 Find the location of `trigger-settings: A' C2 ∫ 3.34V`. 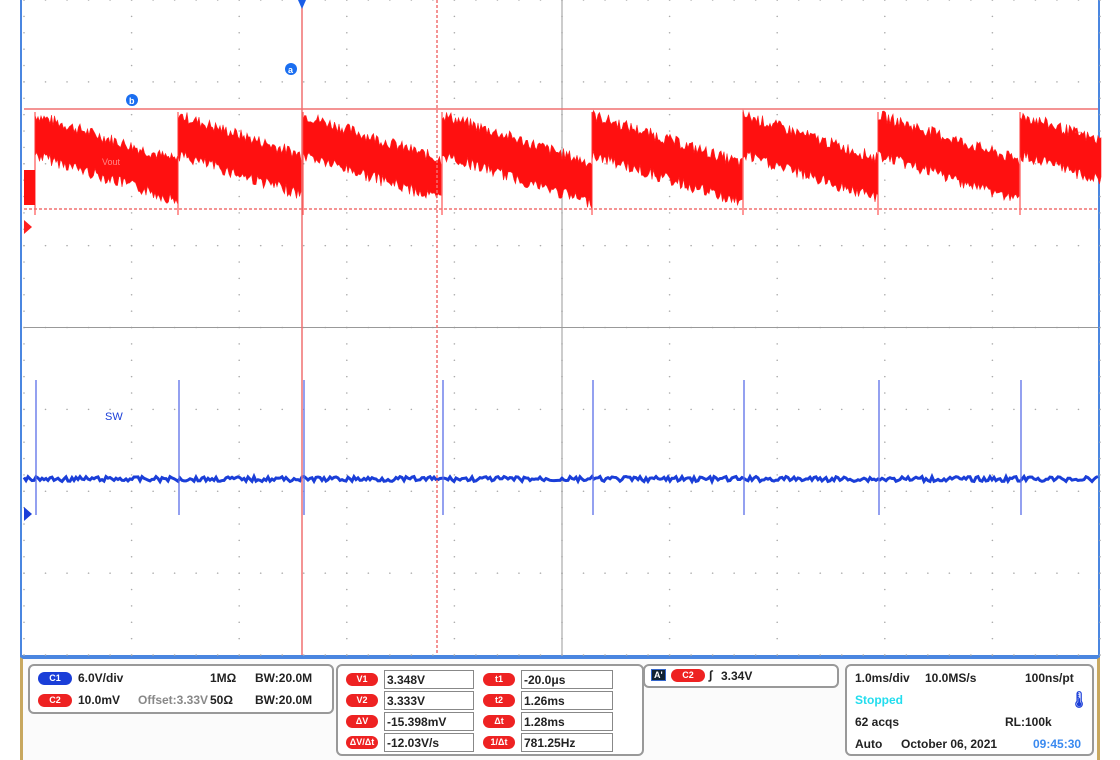

trigger-settings: A' C2 ∫ 3.34V is located at coordinates (741, 676).